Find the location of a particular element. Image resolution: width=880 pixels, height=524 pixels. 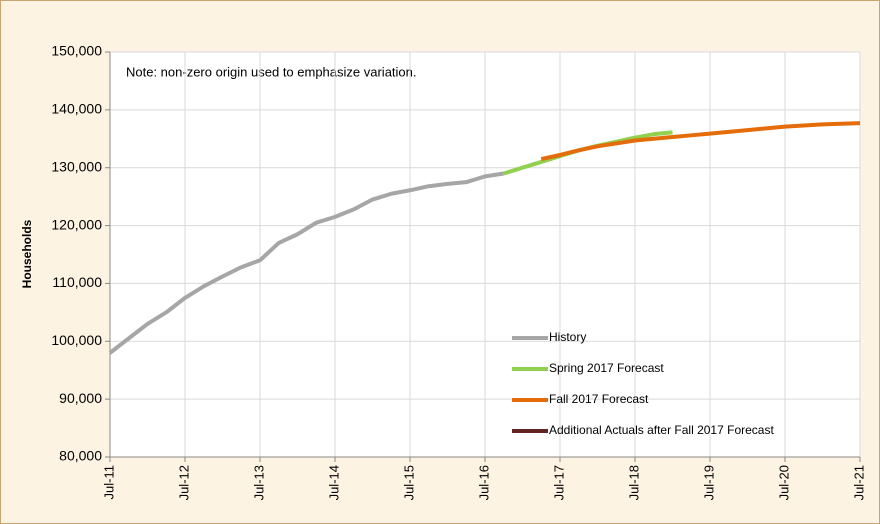

x-tick-label: Jul-19 is located at coordinates (708, 482).